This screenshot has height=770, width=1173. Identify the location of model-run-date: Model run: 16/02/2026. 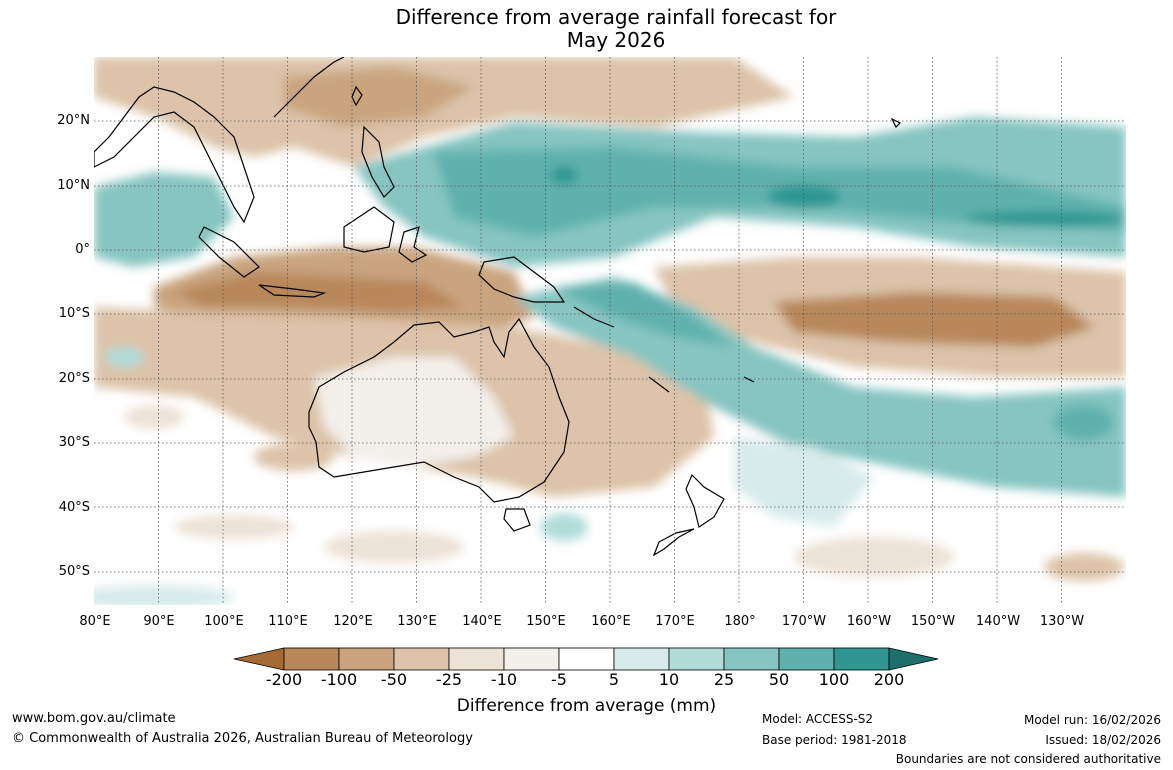
(1092, 720).